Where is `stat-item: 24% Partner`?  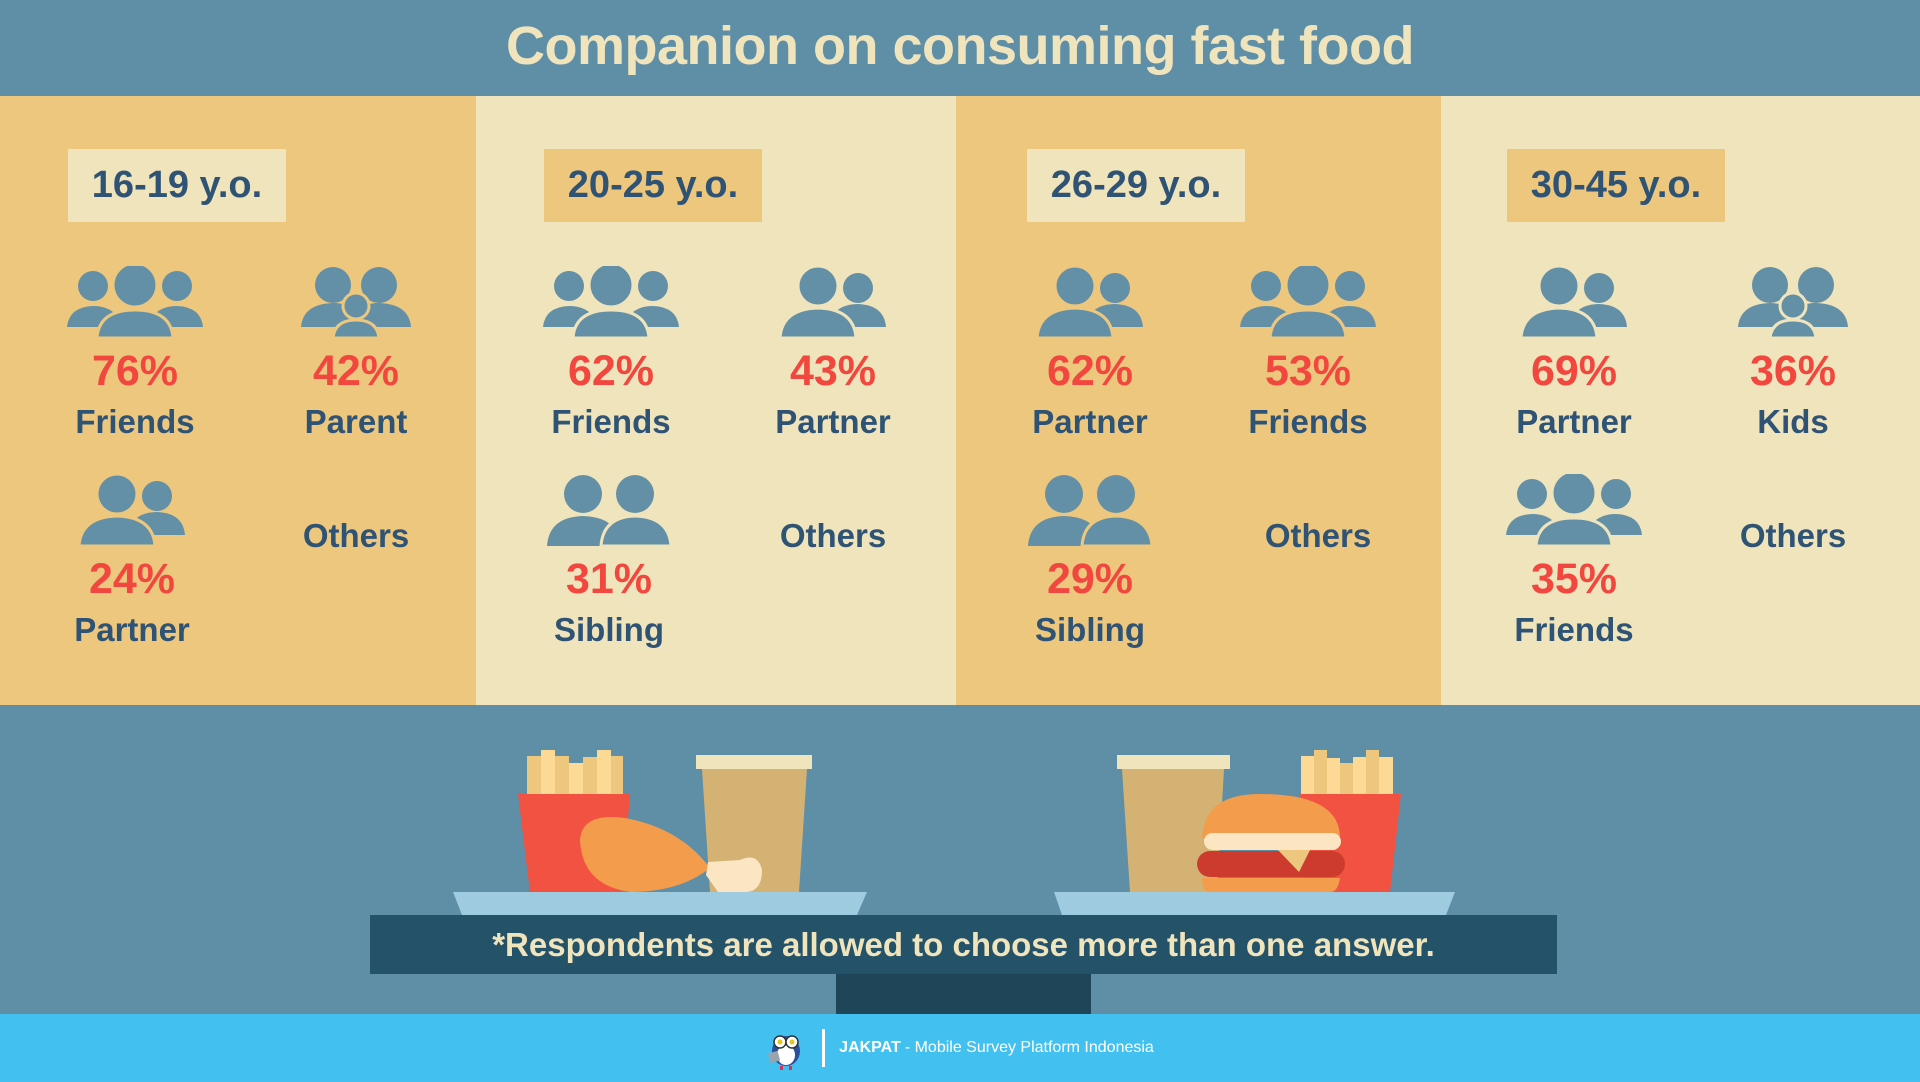
stat-item: 24% Partner is located at coordinates (132, 558).